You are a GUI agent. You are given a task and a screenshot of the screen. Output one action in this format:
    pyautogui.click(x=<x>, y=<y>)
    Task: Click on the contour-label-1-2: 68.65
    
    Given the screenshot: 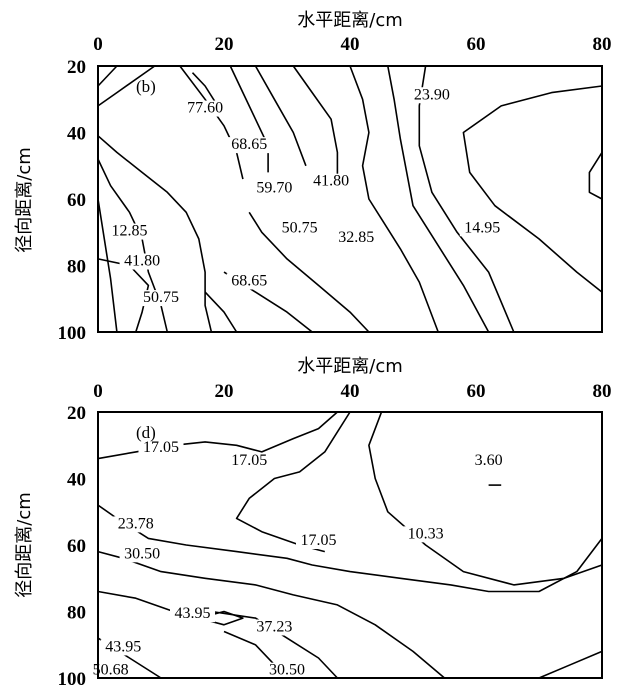 What is the action you would take?
    pyautogui.click(x=249, y=144)
    